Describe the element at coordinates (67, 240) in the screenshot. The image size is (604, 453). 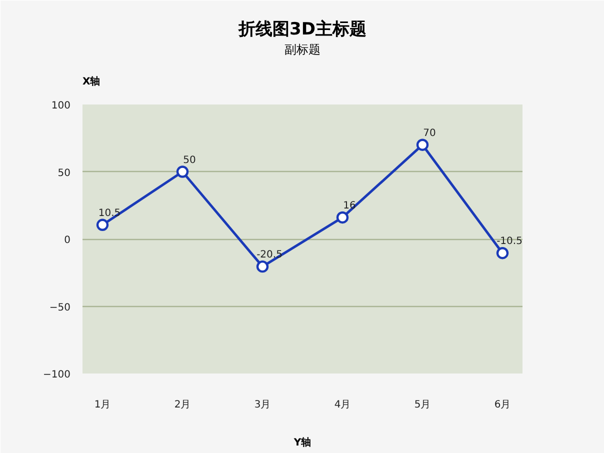
I see `y-tick-label: 0` at that location.